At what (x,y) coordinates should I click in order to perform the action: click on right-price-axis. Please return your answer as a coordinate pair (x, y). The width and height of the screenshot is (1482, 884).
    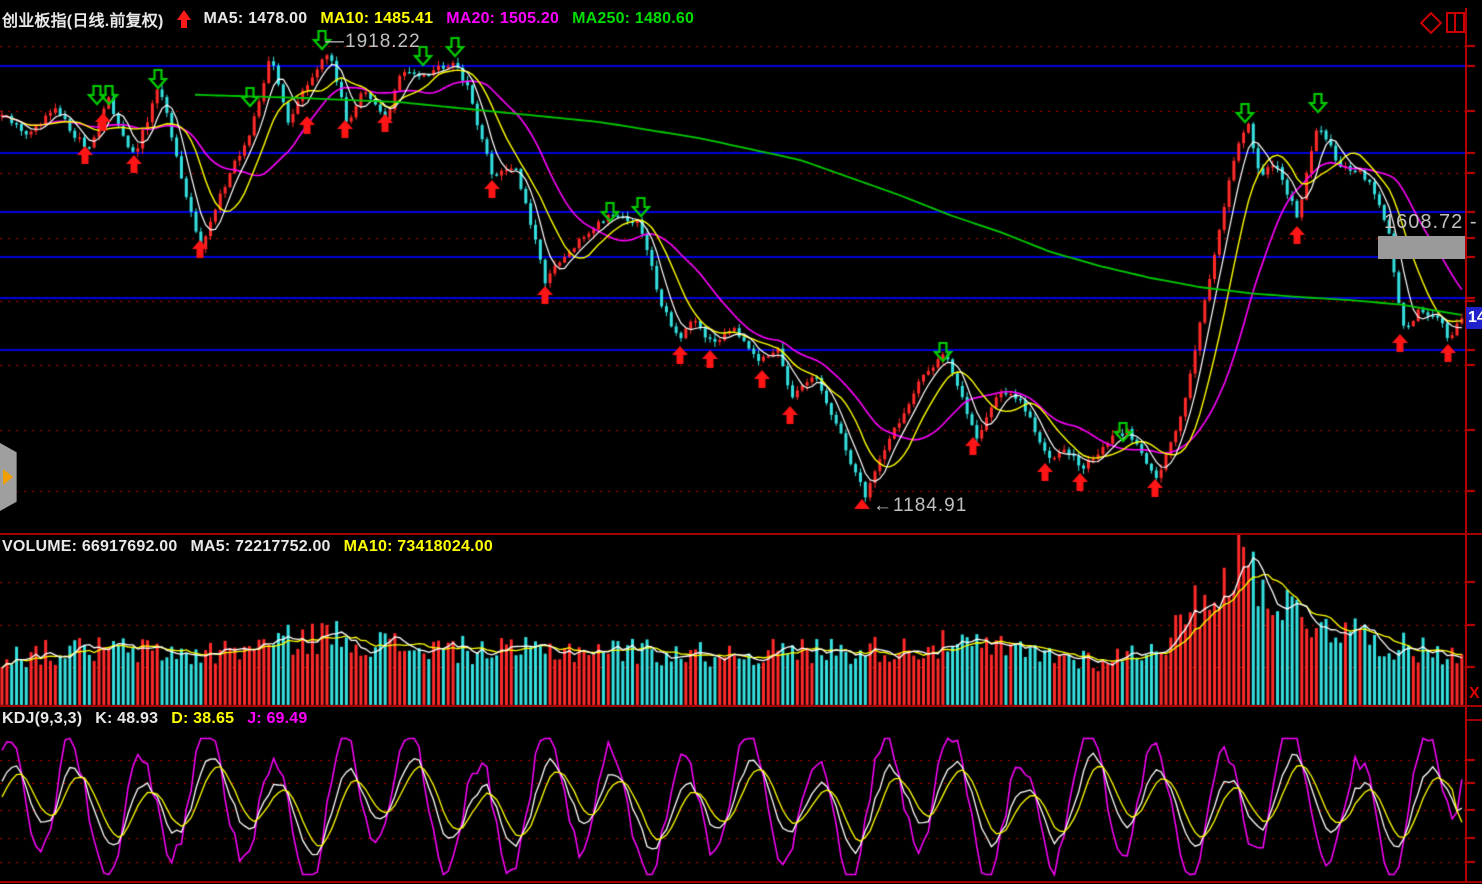
    Looking at the image, I should click on (1466, 445).